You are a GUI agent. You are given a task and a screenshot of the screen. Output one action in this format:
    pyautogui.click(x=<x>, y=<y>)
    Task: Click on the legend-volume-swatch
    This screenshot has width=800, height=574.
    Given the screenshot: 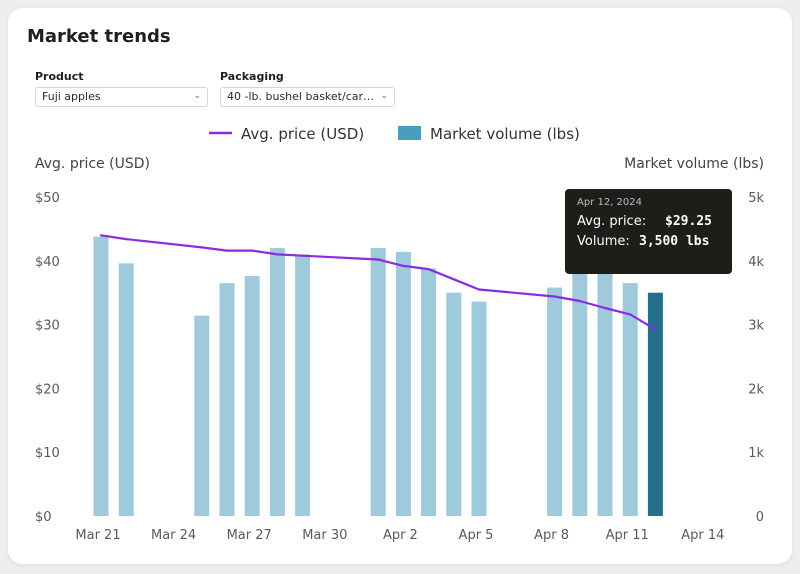 What is the action you would take?
    pyautogui.click(x=409, y=133)
    